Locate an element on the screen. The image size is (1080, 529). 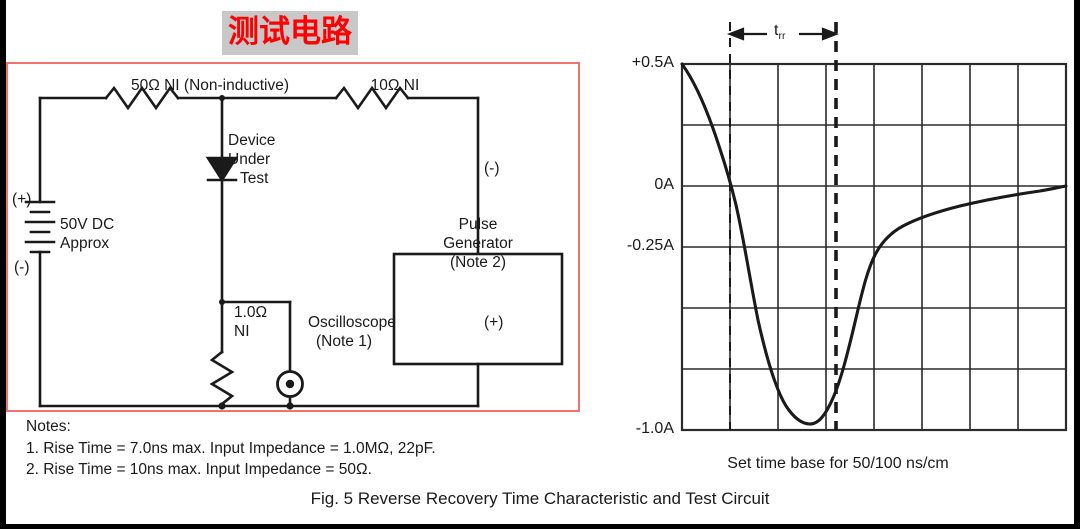
resistor-10ohm-label: 10Ω NI is located at coordinates (395, 85).